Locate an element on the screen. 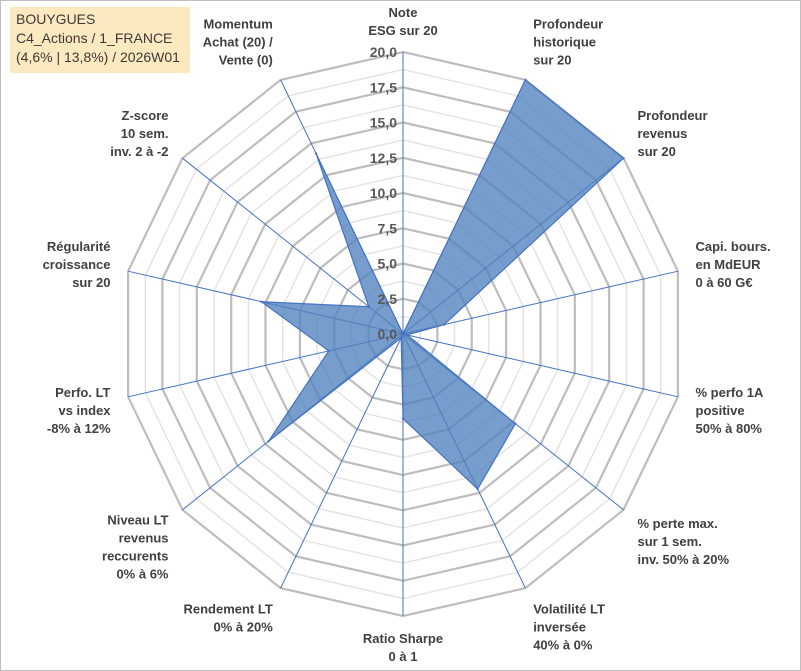 This screenshot has height=671, width=801. axis-label: Régularité croissance sur 20 is located at coordinates (77, 264).